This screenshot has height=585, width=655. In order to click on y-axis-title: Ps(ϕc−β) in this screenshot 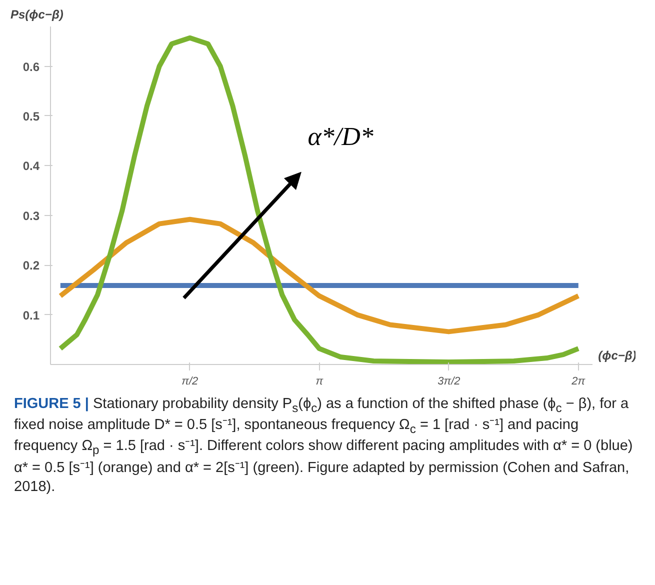, I will do `click(37, 15)`.